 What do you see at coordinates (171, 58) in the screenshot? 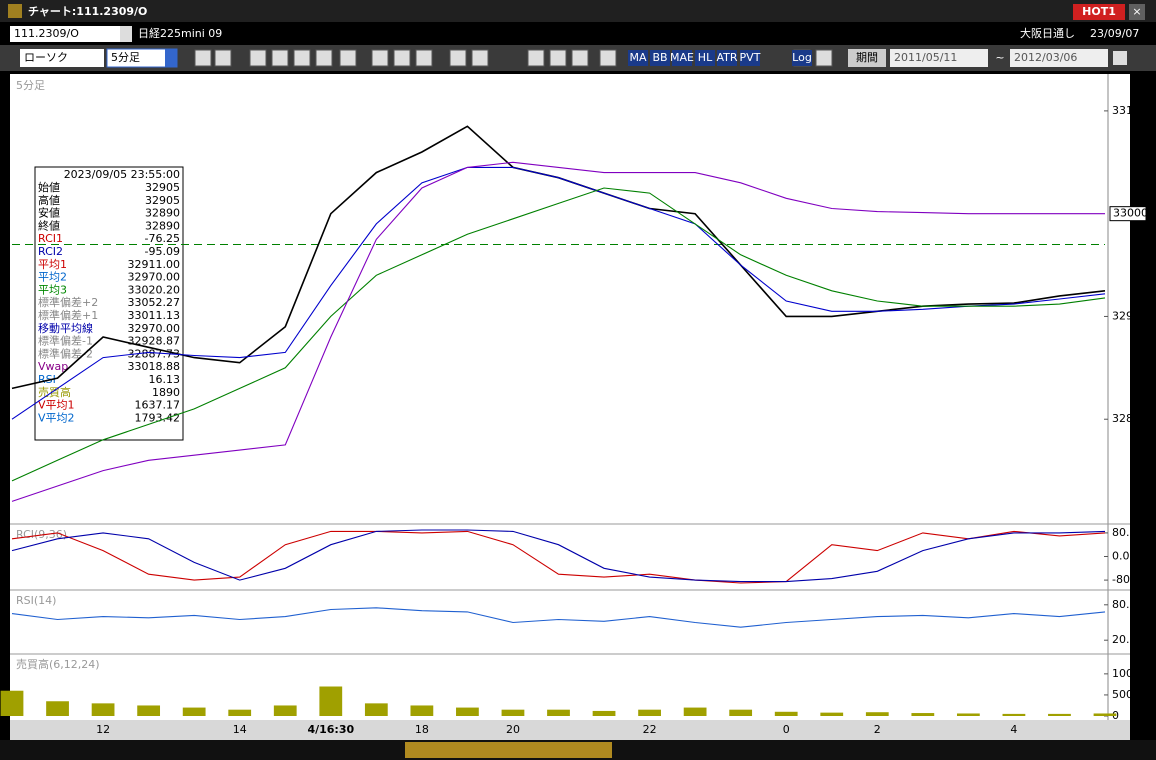
I see `interval-dropdown` at bounding box center [171, 58].